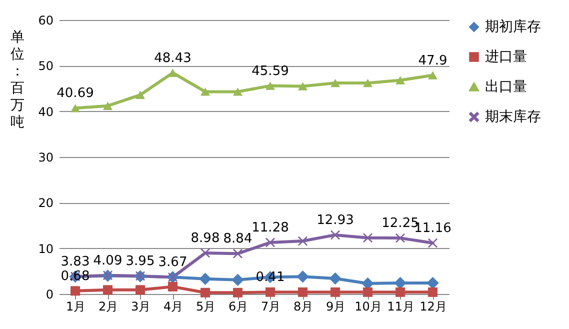  What do you see at coordinates (173, 307) in the screenshot?
I see `x-tick-label: 4月` at bounding box center [173, 307].